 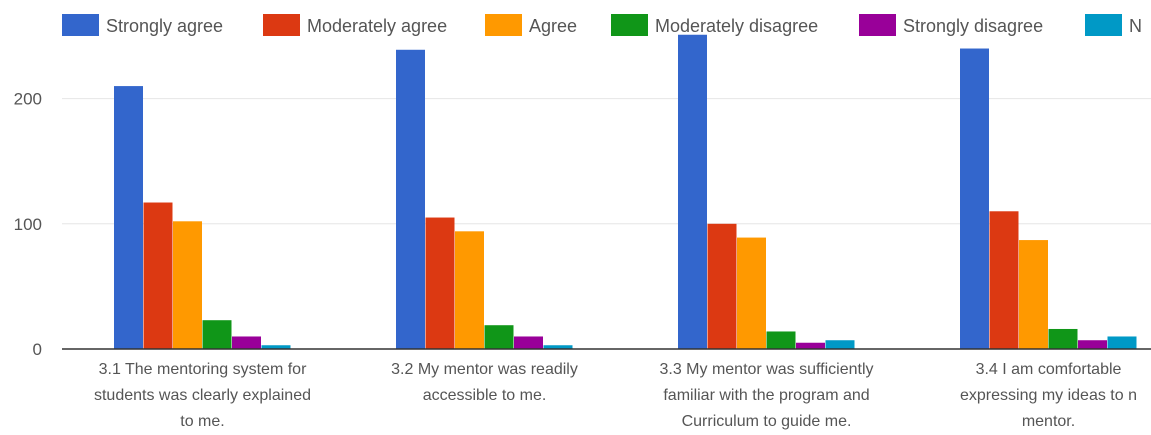 I want to click on x-category-label-line: 3.1 The mentoring system for, so click(x=203, y=369).